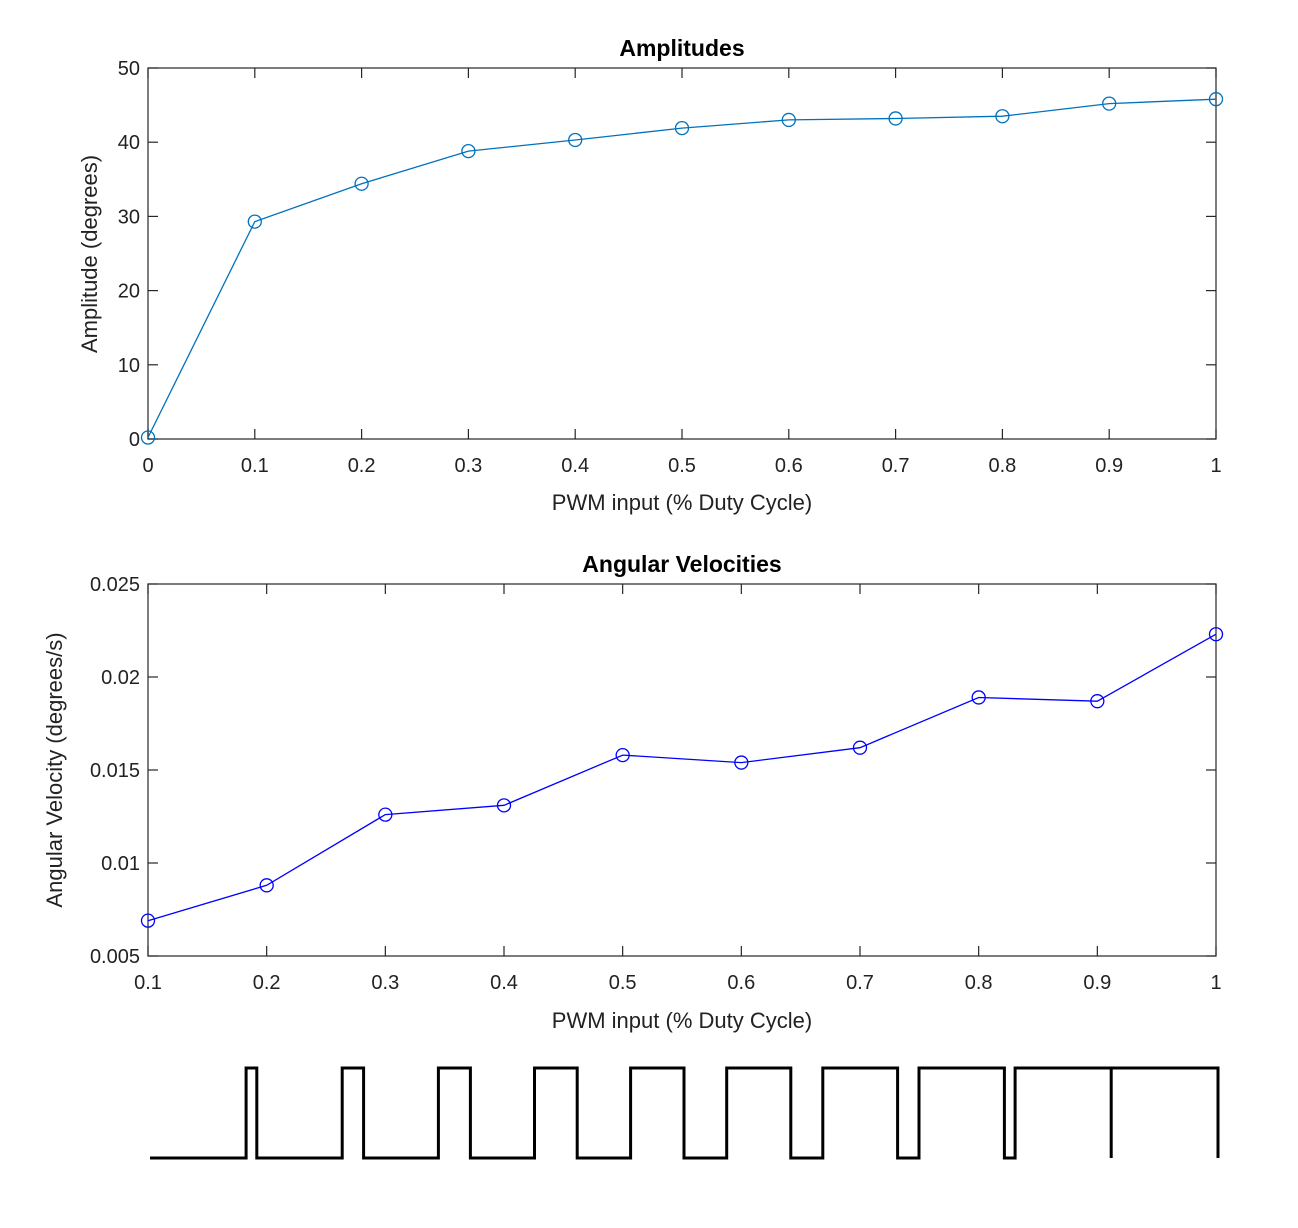 The image size is (1298, 1228). I want to click on y-tick-label: 0.025, so click(115, 585).